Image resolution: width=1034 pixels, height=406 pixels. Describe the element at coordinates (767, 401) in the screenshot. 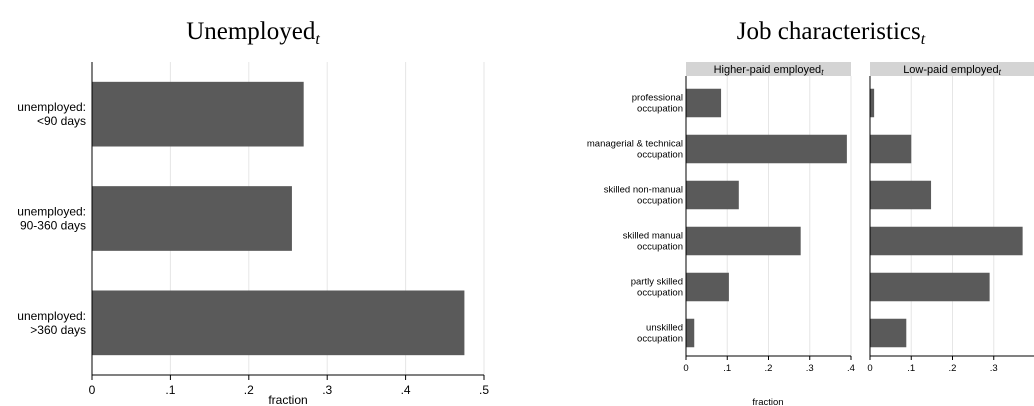

I see `right-chart-x-axis-label: fraction` at that location.